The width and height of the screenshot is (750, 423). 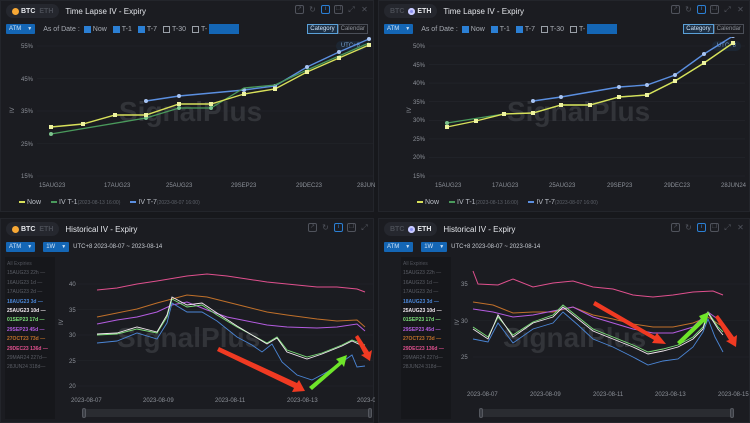 What do you see at coordinates (366, 185) in the screenshot?
I see `svg-text: 28JUN` at bounding box center [366, 185].